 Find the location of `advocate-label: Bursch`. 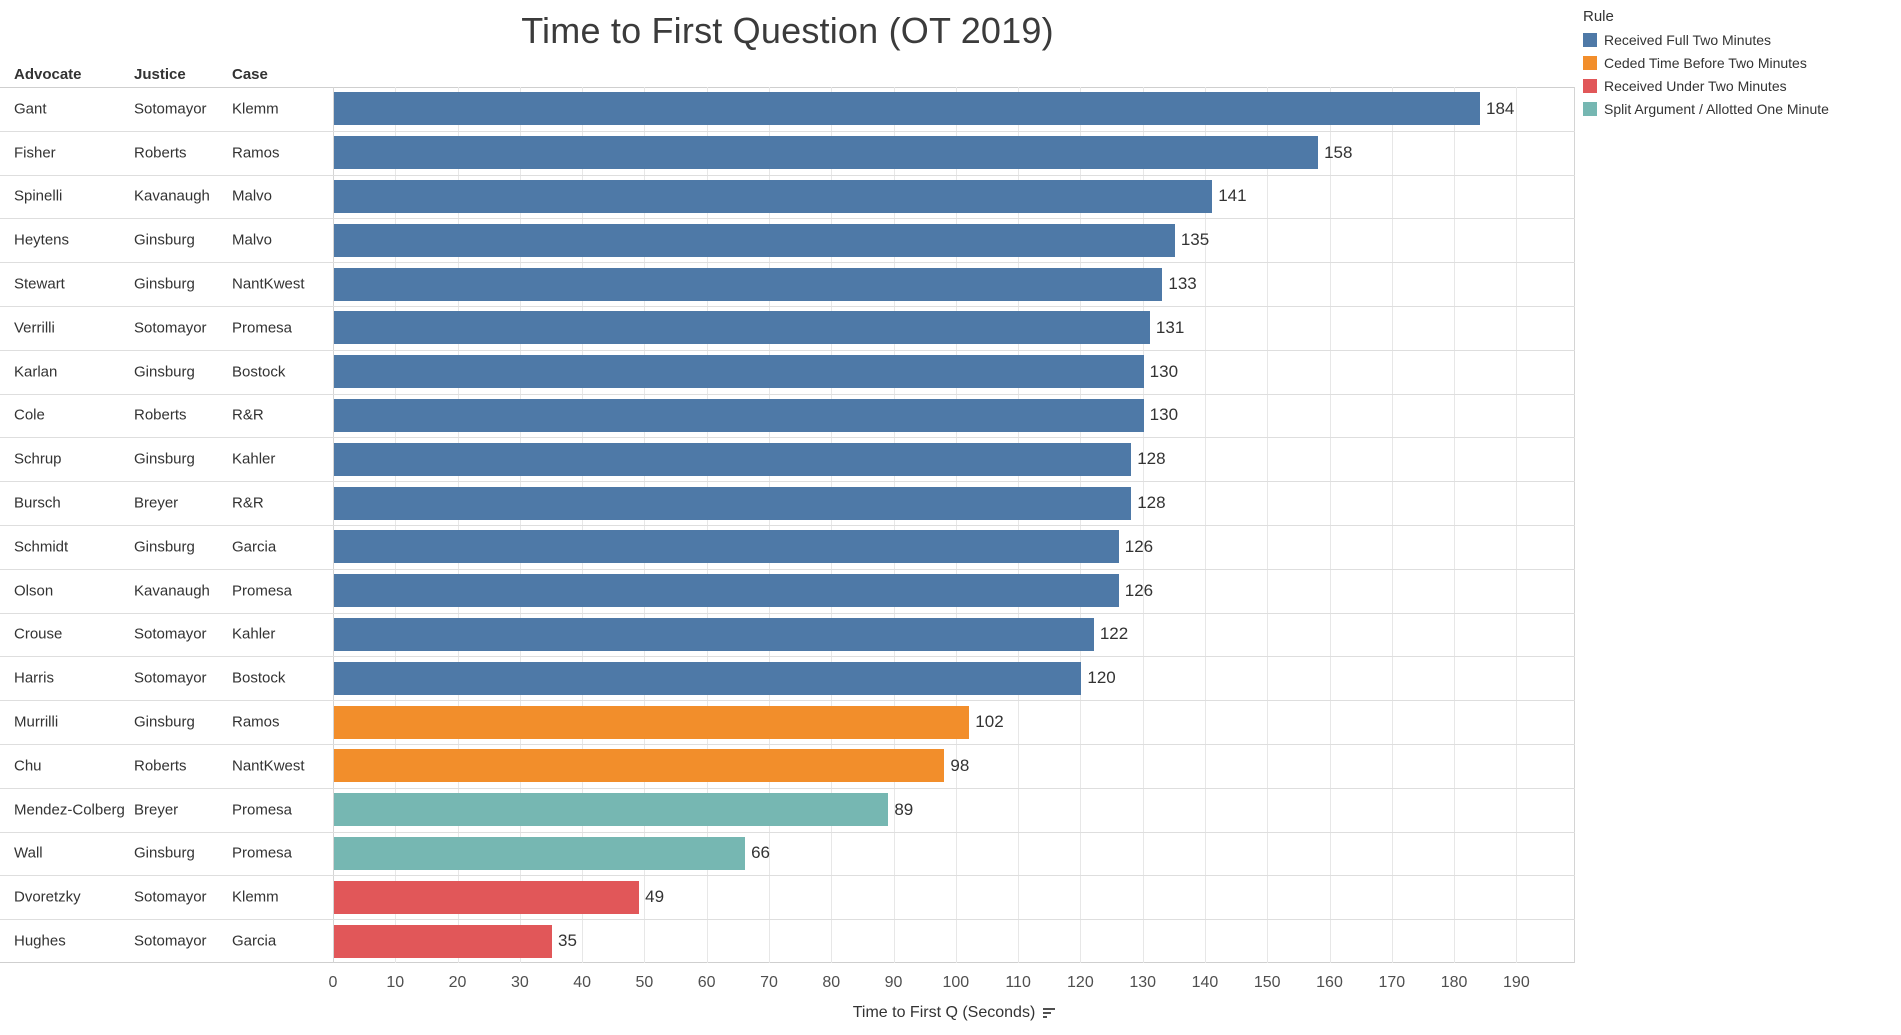

advocate-label: Bursch is located at coordinates (37, 503).